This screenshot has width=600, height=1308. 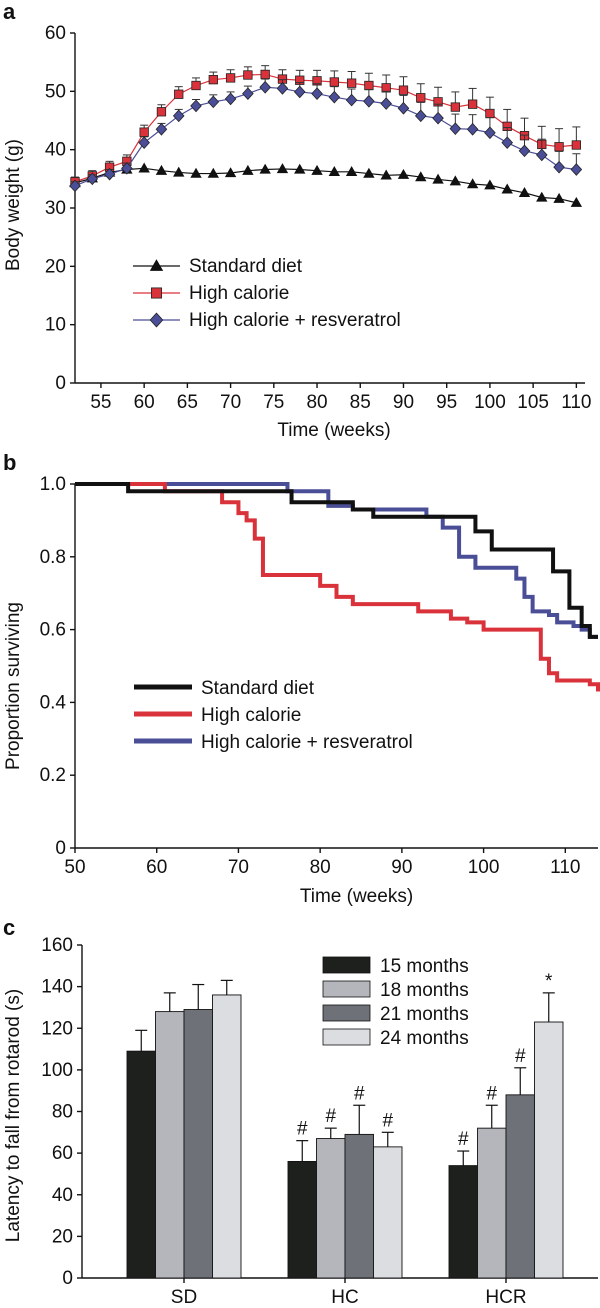 What do you see at coordinates (55, 150) in the screenshot?
I see `y-tick-label: 40` at bounding box center [55, 150].